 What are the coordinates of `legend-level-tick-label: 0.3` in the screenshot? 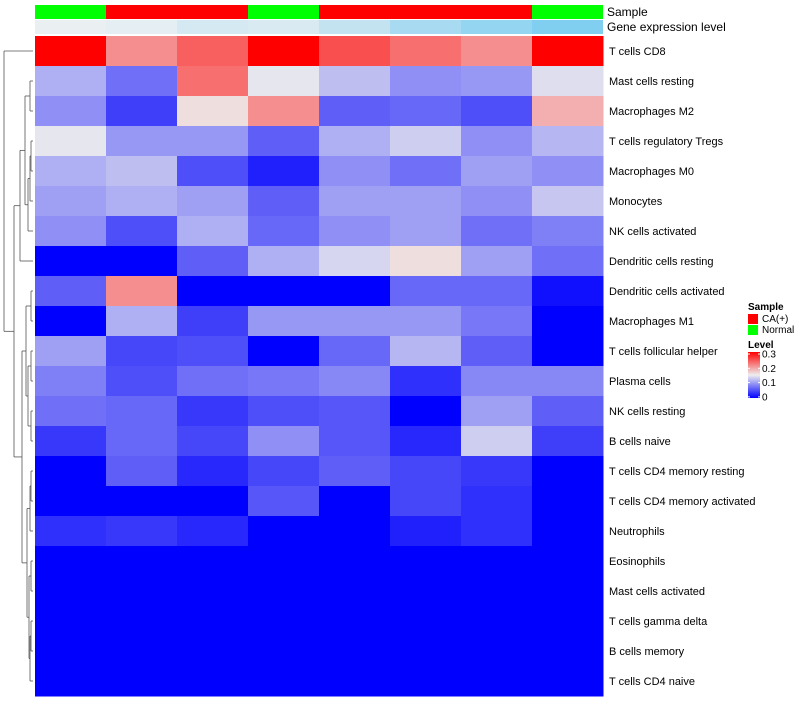 It's located at (769, 355).